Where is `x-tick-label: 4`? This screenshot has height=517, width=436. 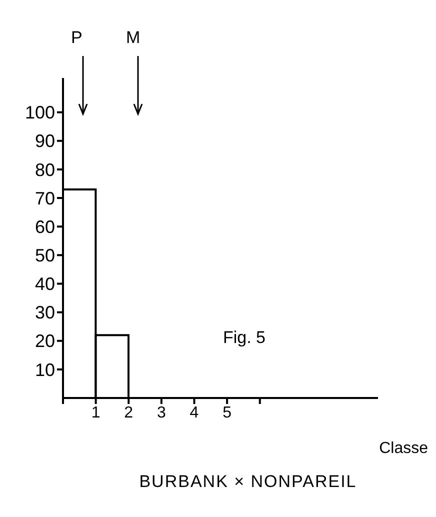
x-tick-label: 4 is located at coordinates (194, 413).